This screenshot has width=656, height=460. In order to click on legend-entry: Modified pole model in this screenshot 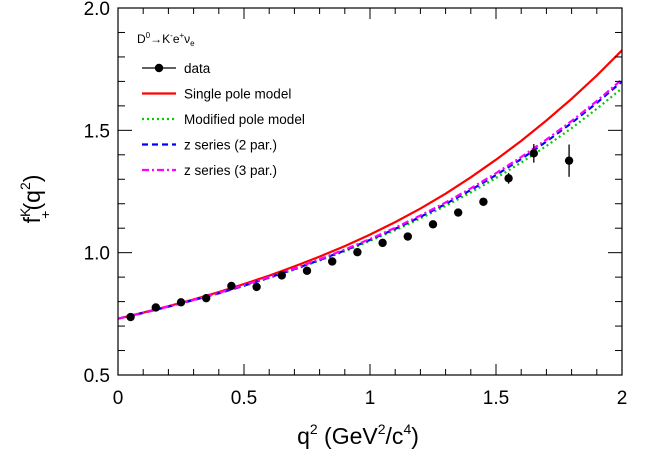, I will do `click(223, 119)`.